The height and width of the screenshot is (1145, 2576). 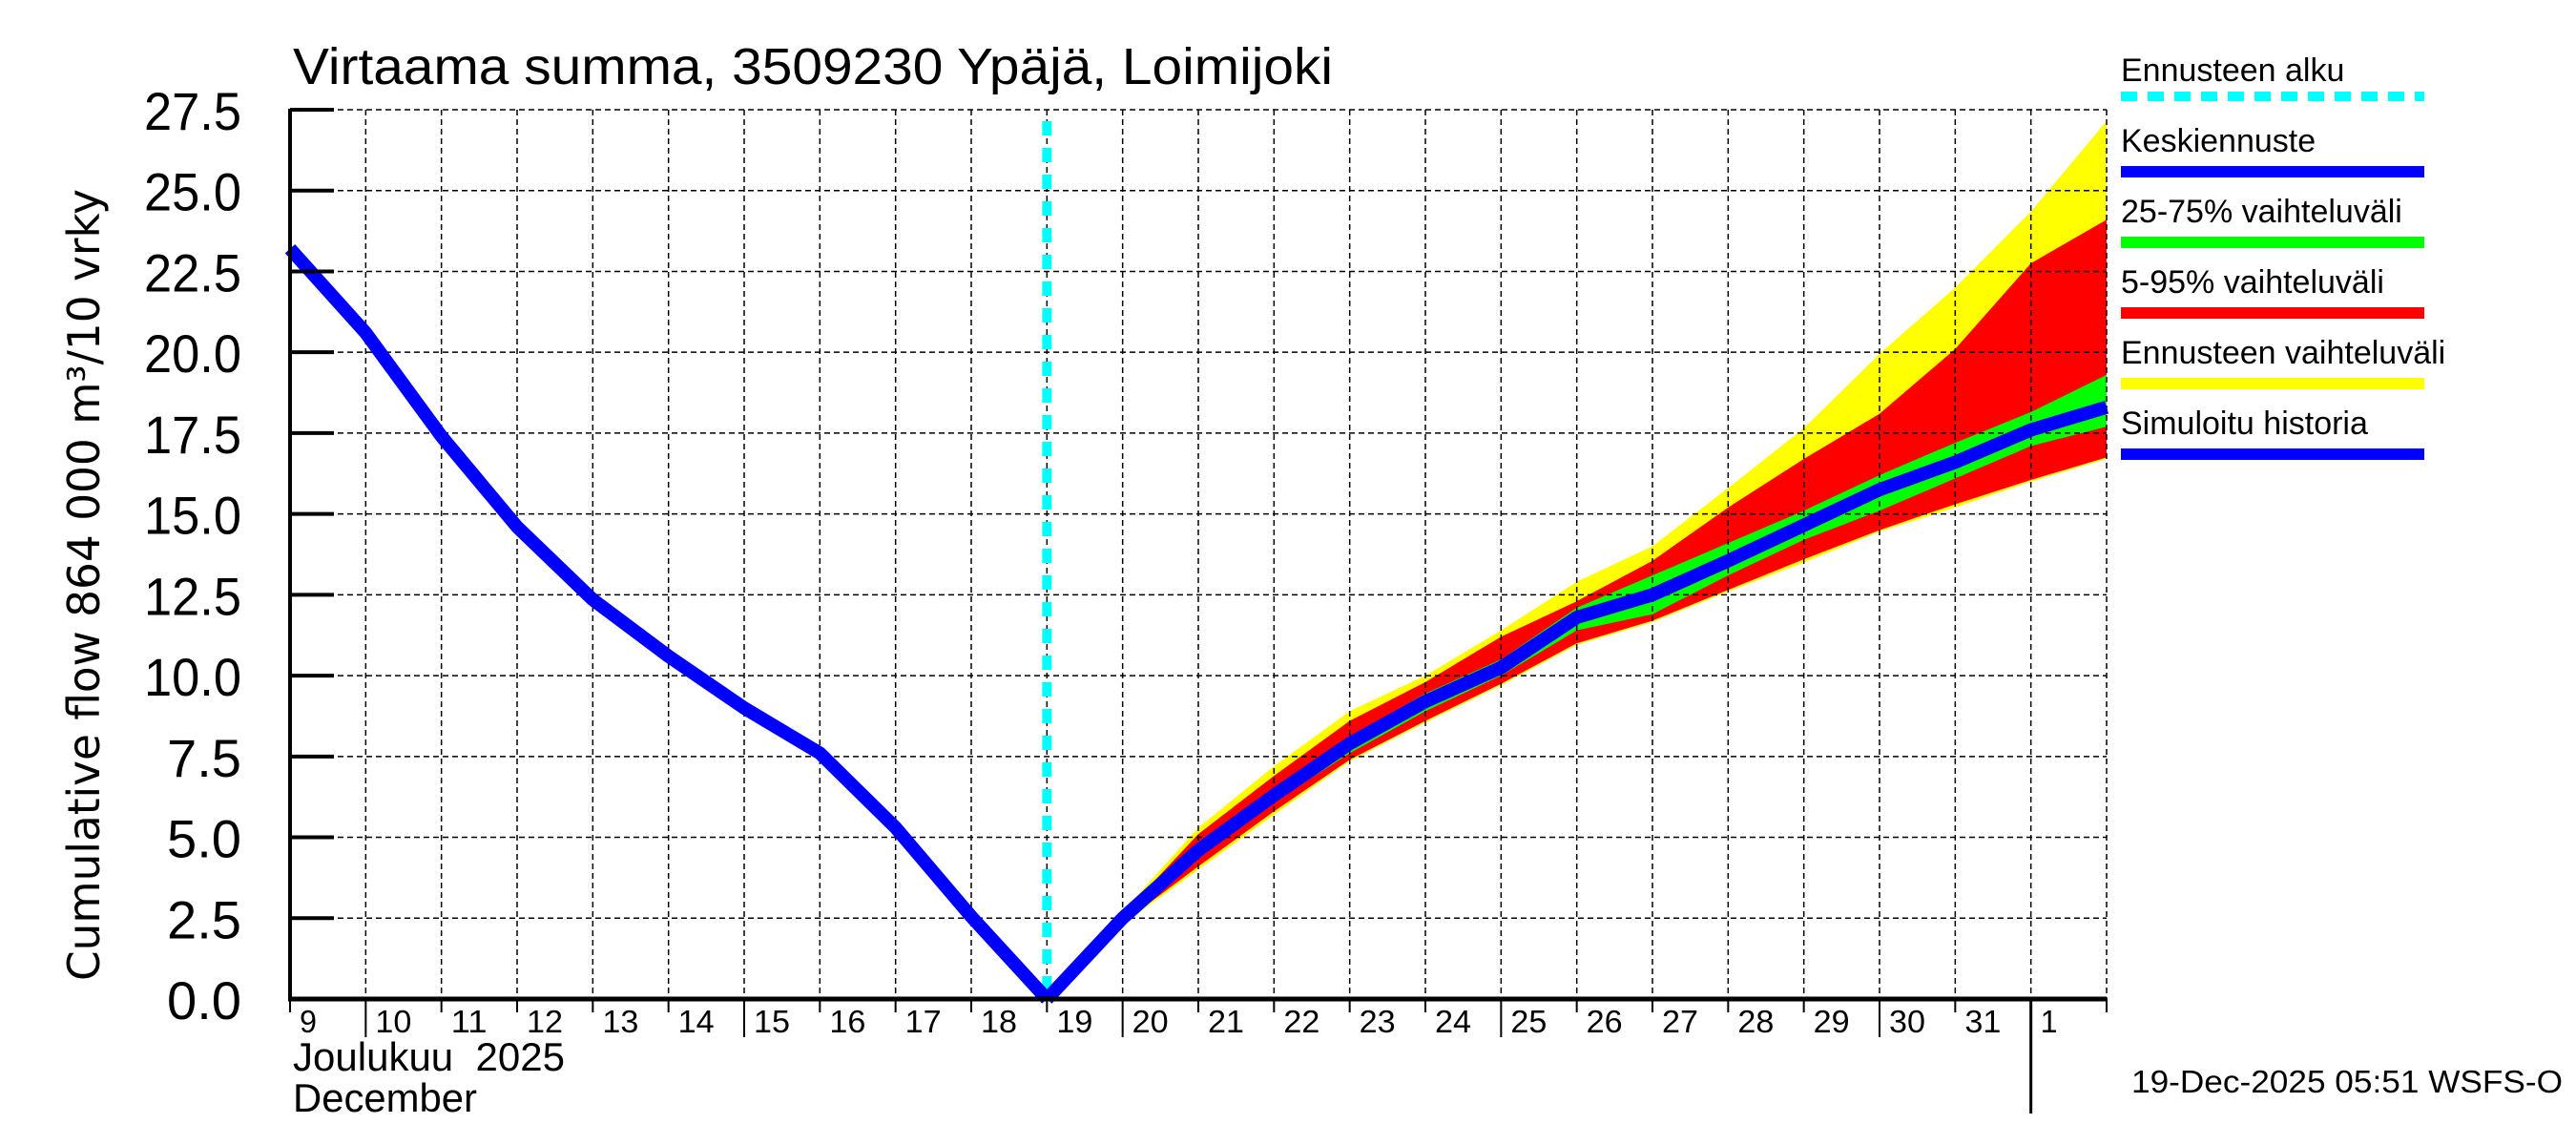 I want to click on x-tick-label: 16, so click(x=847, y=1022).